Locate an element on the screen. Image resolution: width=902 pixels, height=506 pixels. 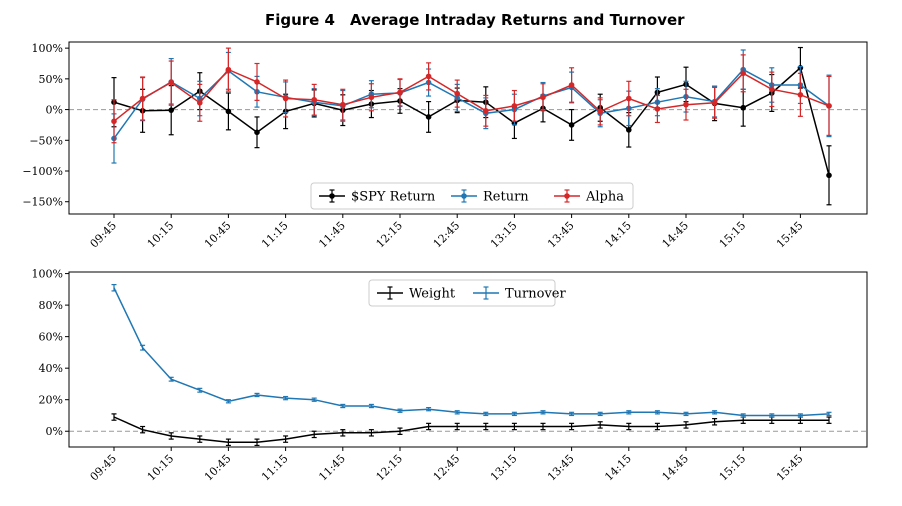
y-tick-label: −150% is located at coordinates (42, 202).